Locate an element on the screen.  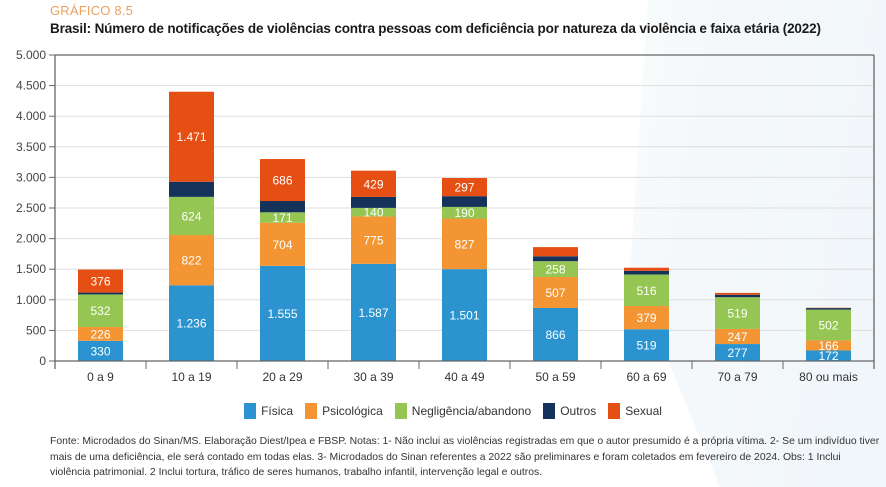
x-tick-label: 0 a 9 is located at coordinates (100, 377).